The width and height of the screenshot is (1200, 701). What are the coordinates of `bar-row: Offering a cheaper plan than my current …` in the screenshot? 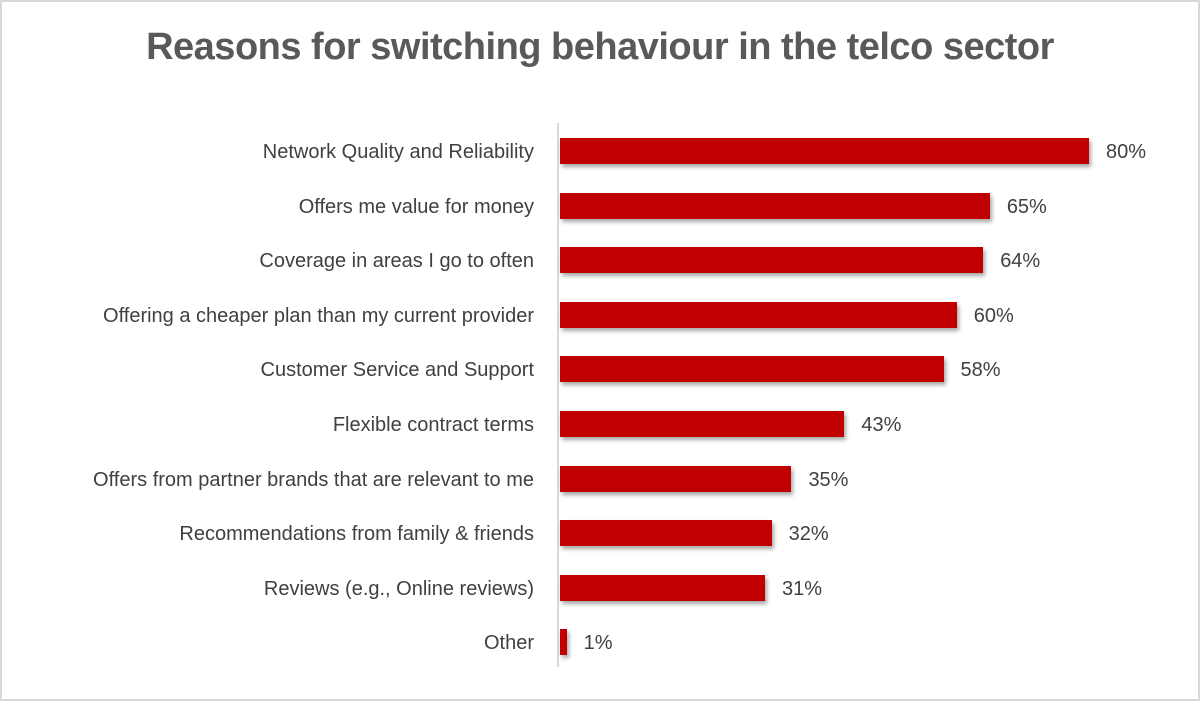 It's located at (600, 315).